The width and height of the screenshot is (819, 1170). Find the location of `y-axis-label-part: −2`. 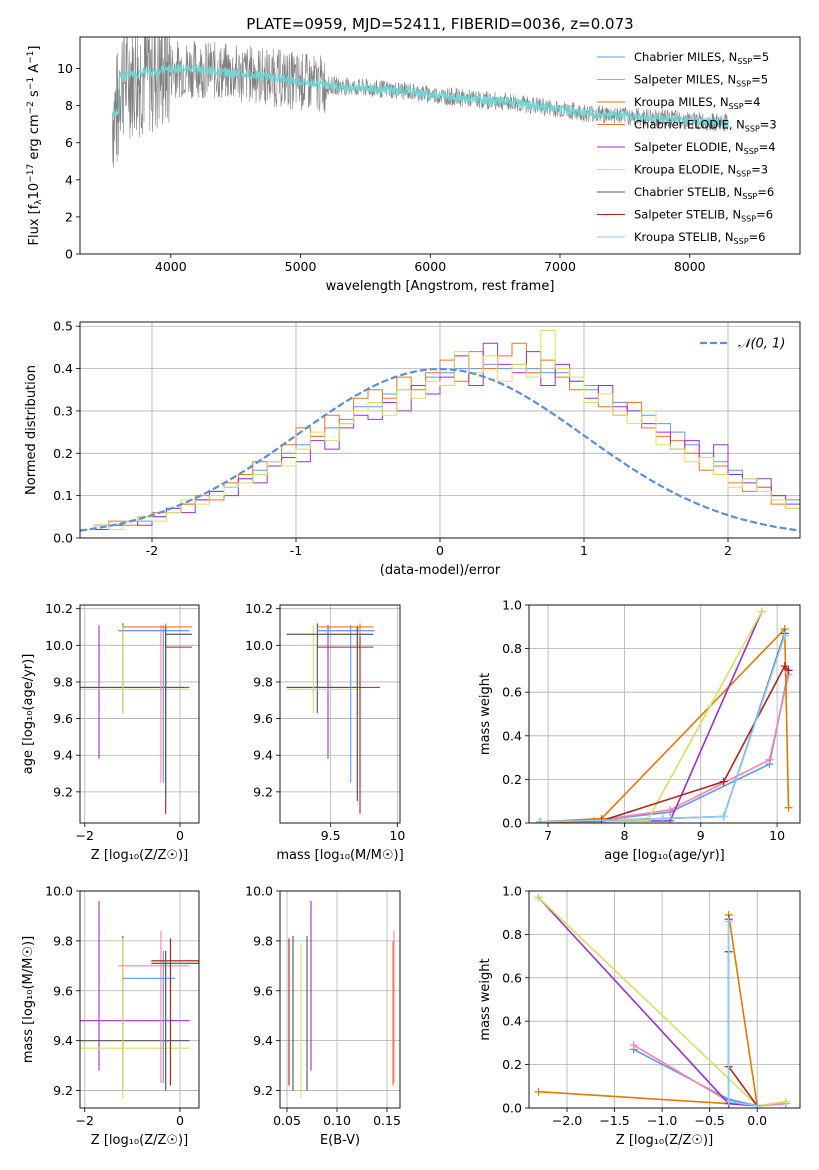

y-axis-label-part: −2 is located at coordinates (31, 107).